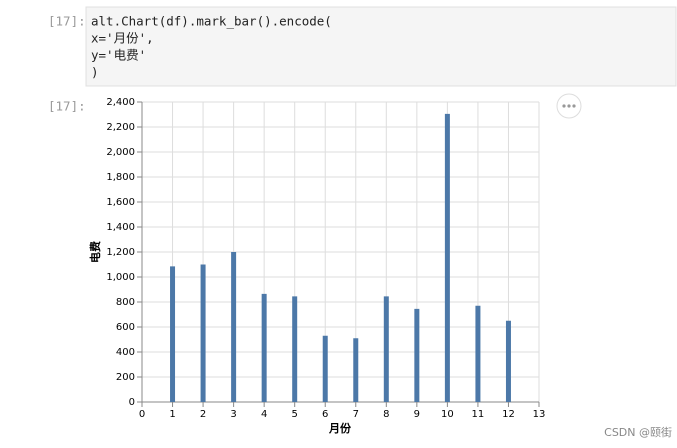  What do you see at coordinates (203, 414) in the screenshot?
I see `x-tick-label: 2` at bounding box center [203, 414].